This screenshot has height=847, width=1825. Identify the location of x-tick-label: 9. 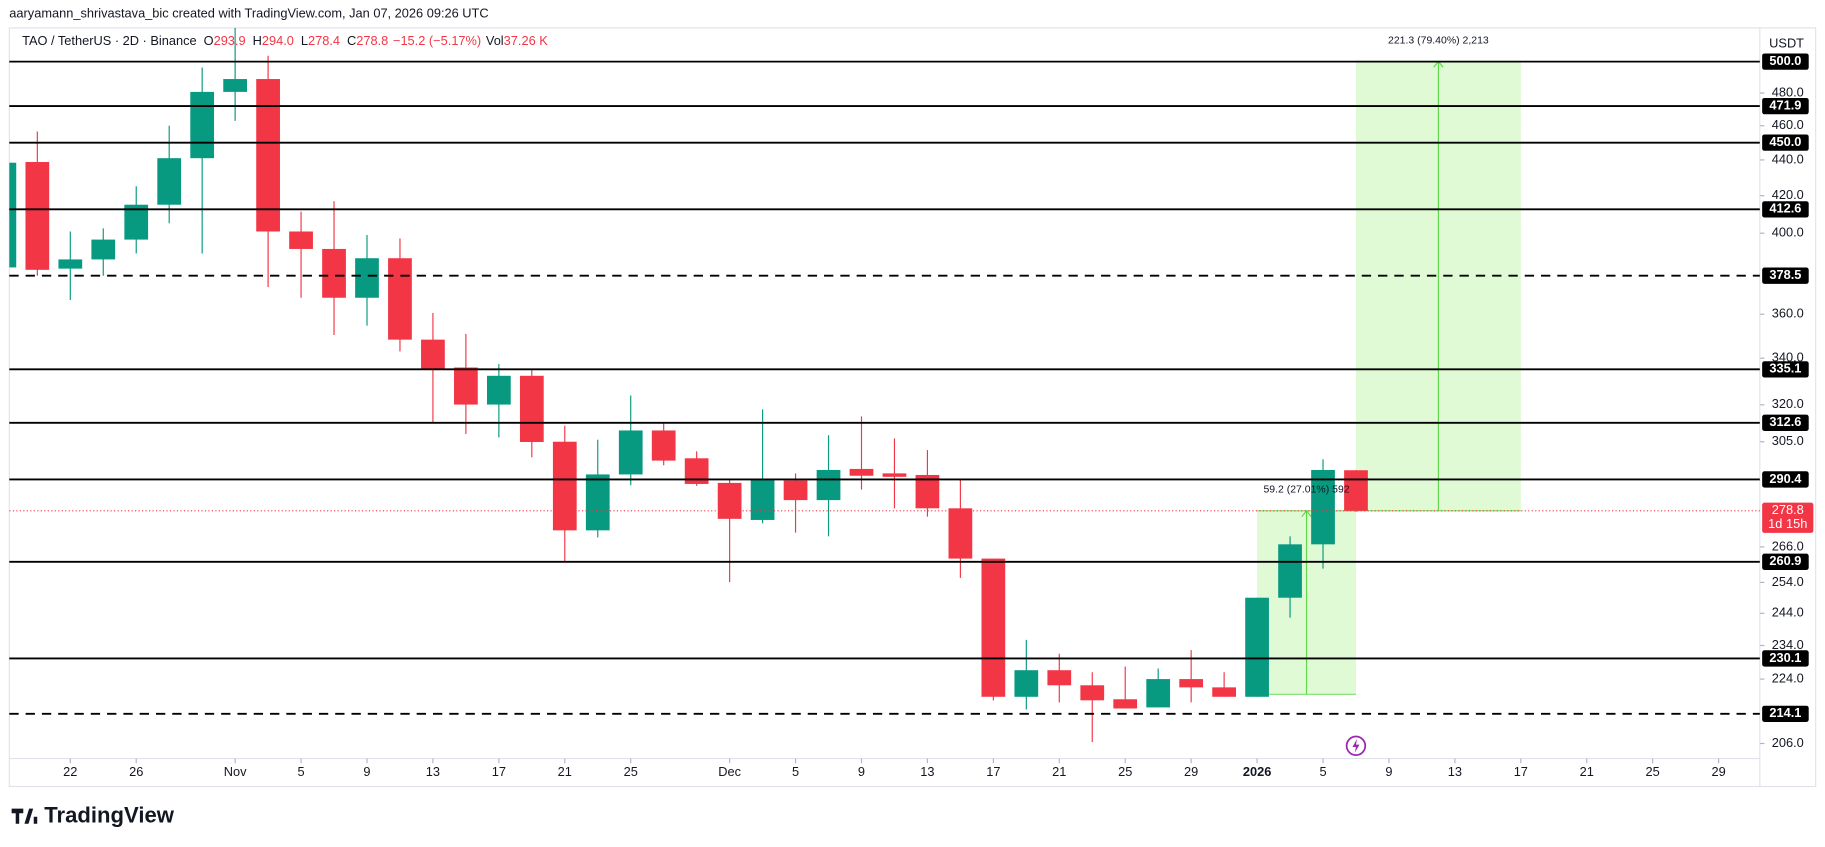
(861, 771).